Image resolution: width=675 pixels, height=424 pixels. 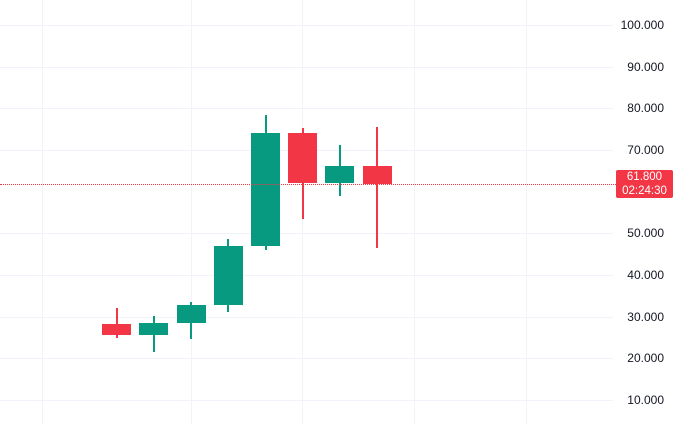 What do you see at coordinates (645, 66) in the screenshot?
I see `price-tick-label: 90.000` at bounding box center [645, 66].